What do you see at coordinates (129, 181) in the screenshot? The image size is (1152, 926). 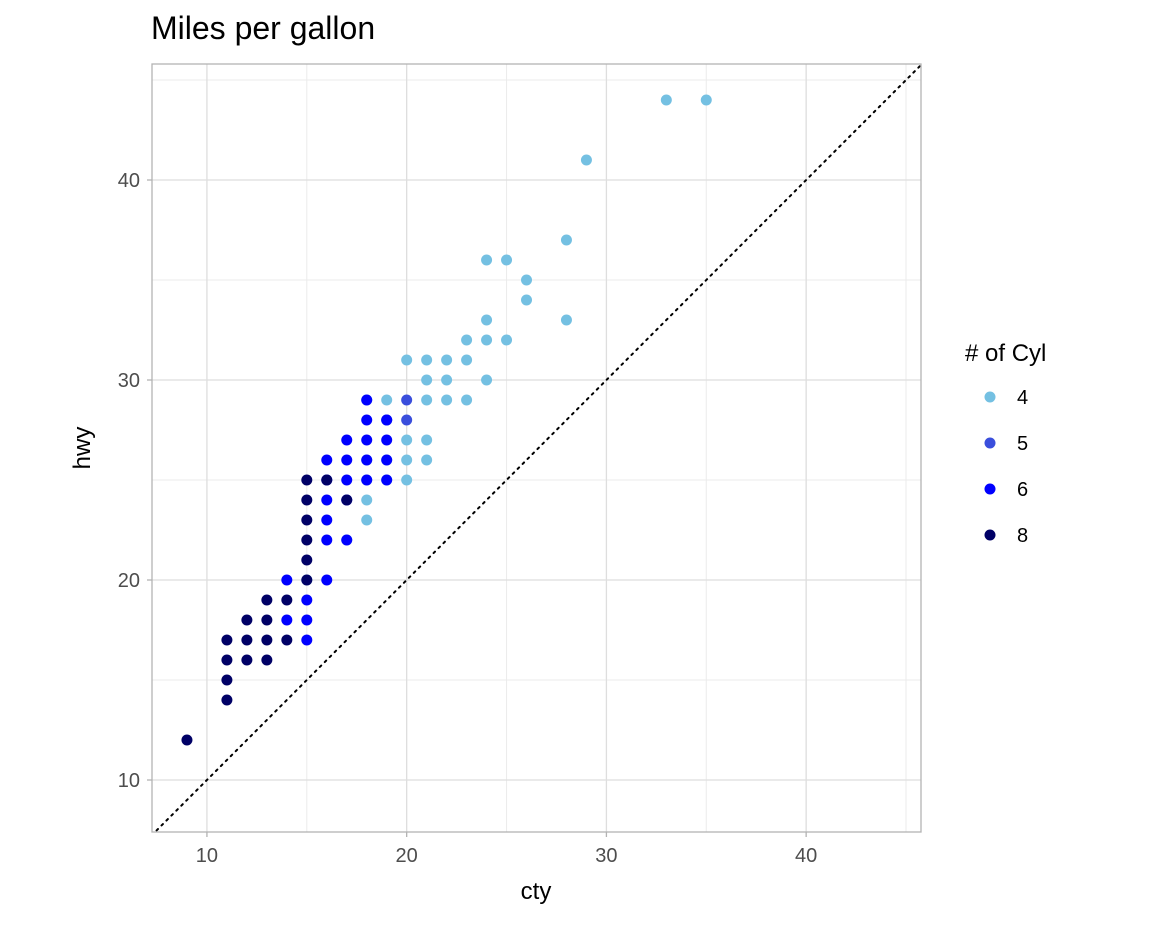 I see `y-tick-label: 40` at bounding box center [129, 181].